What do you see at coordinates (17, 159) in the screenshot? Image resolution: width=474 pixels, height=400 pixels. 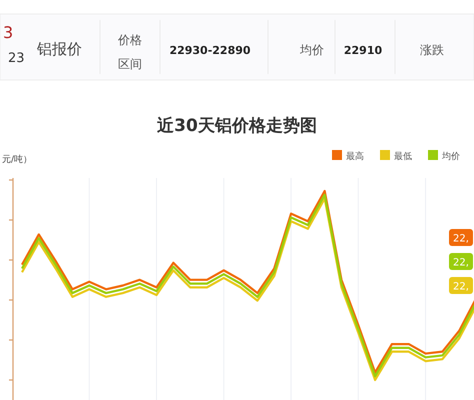 I see `y-axis-title: 元/吨）` at bounding box center [17, 159].